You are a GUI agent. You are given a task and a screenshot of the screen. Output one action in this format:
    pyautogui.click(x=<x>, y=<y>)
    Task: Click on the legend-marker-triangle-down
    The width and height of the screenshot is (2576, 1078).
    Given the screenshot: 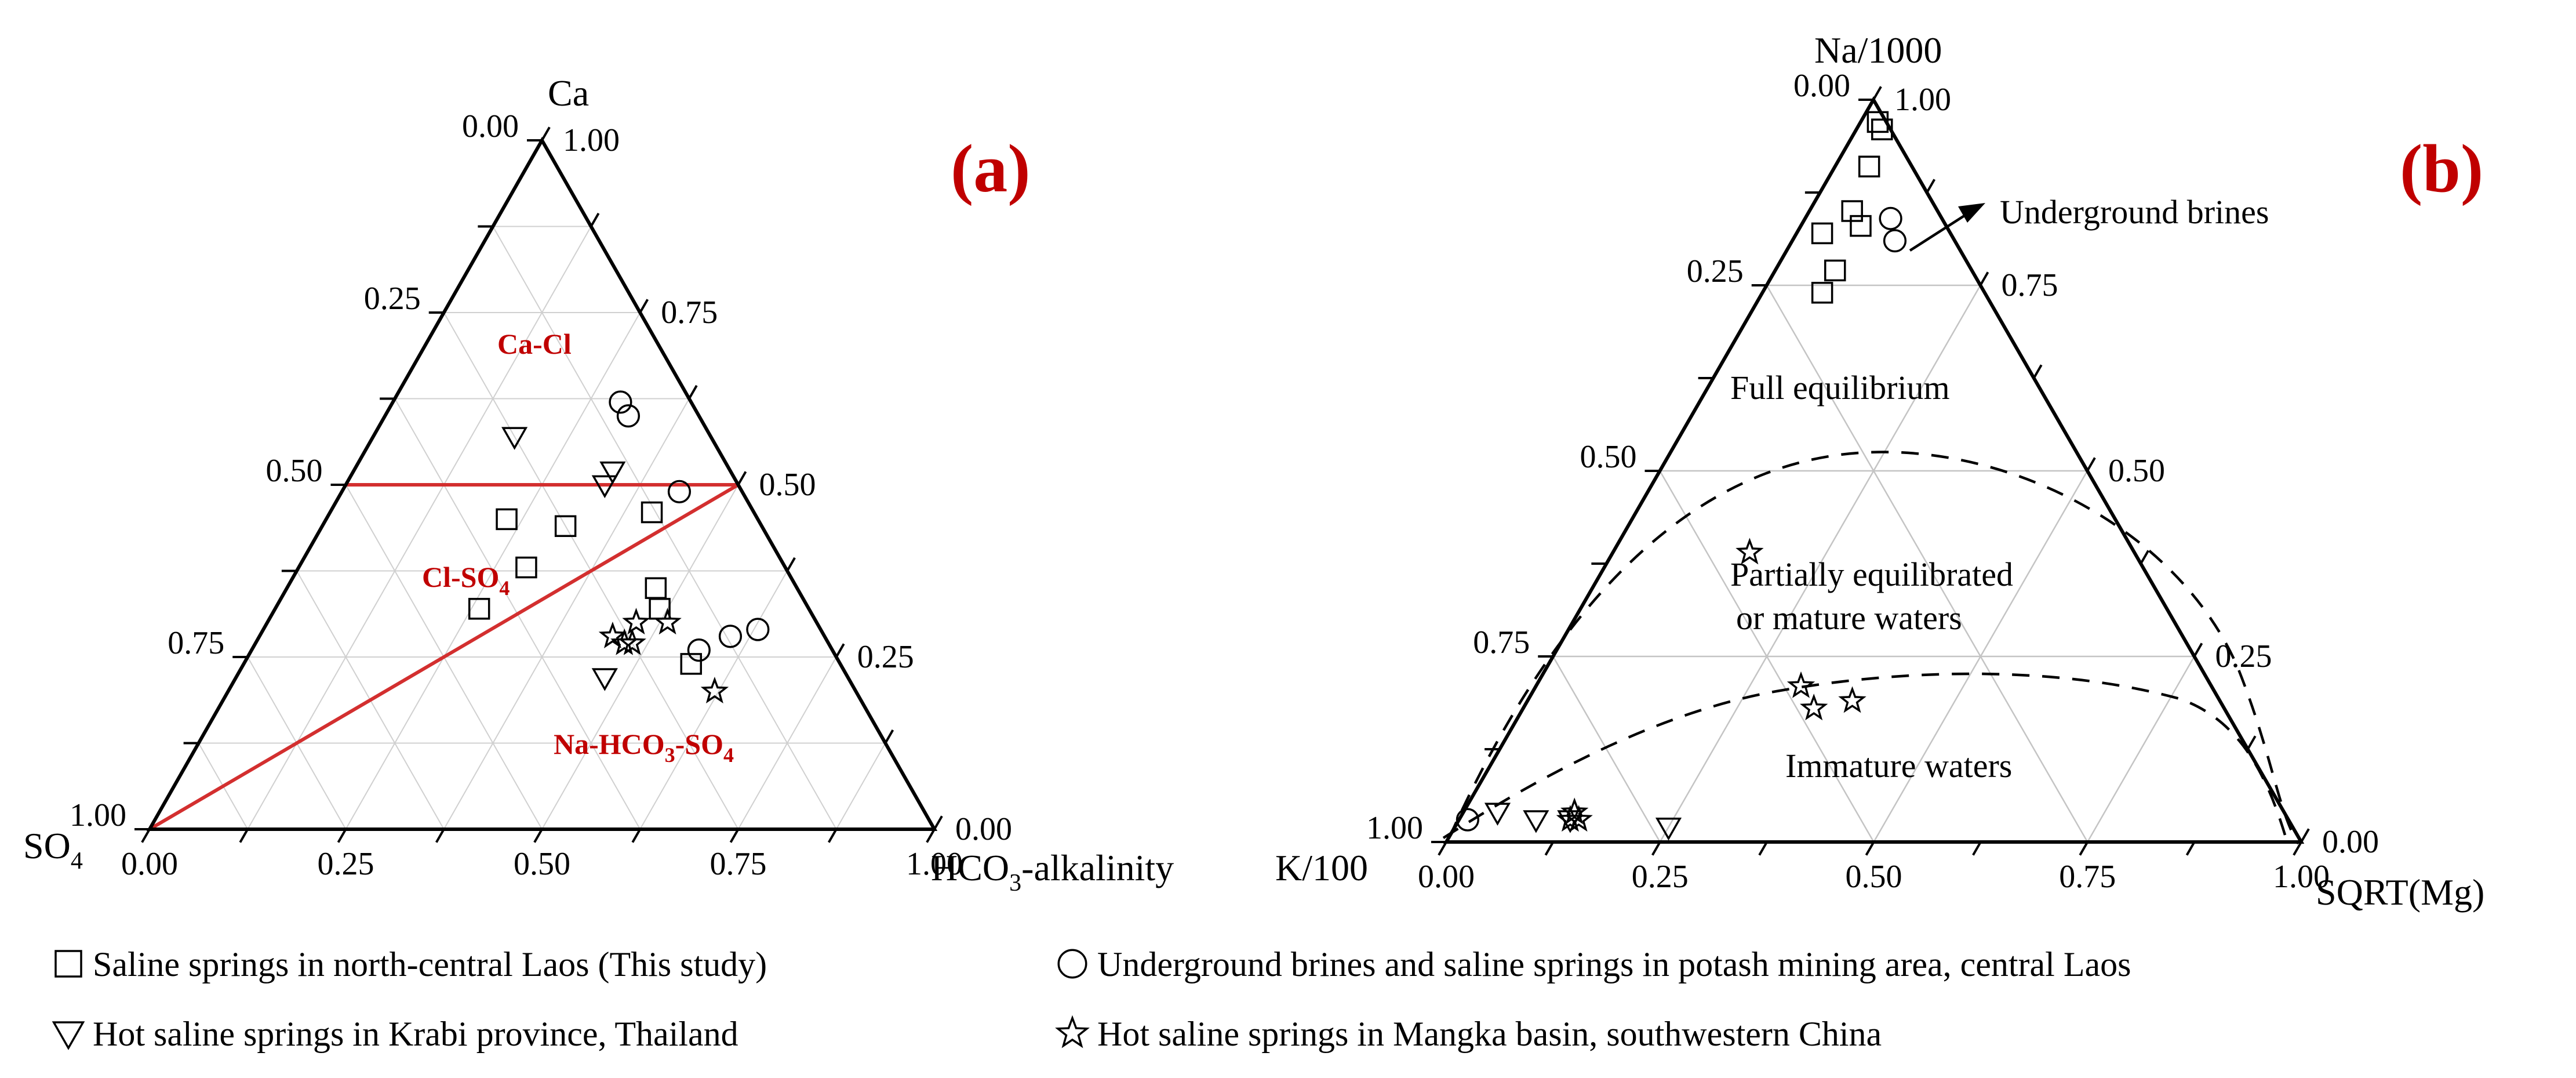 What is the action you would take?
    pyautogui.click(x=68, y=1035)
    